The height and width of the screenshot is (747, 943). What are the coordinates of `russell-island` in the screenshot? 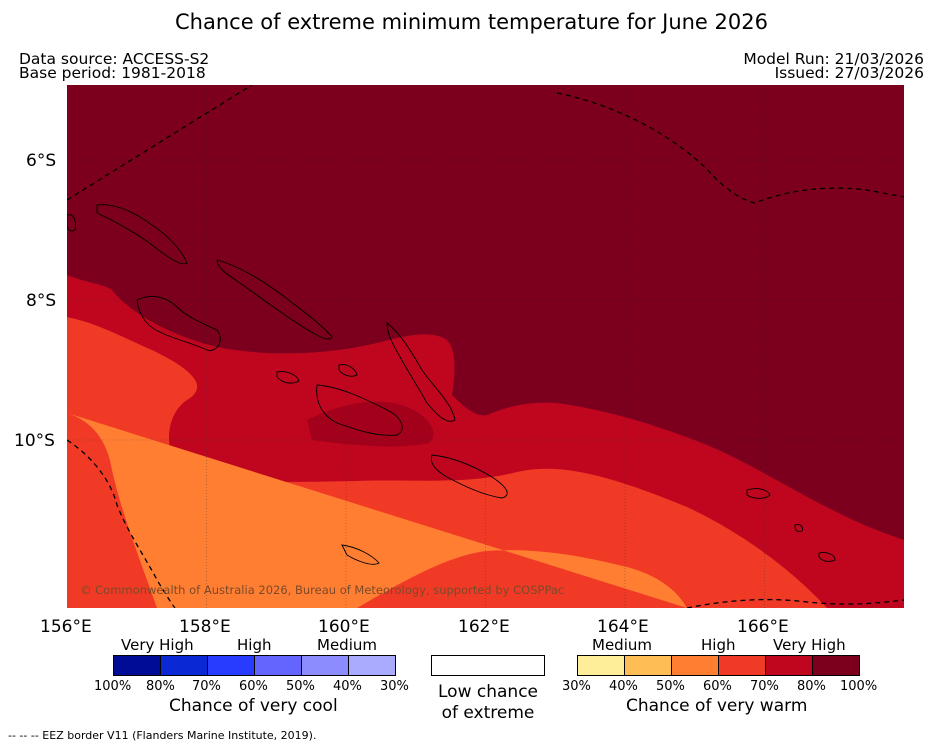 It's located at (348, 370).